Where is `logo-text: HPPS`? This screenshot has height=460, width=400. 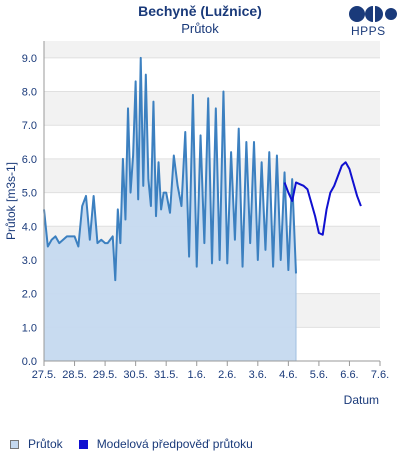
logo-text: HPPS is located at coordinates (368, 31).